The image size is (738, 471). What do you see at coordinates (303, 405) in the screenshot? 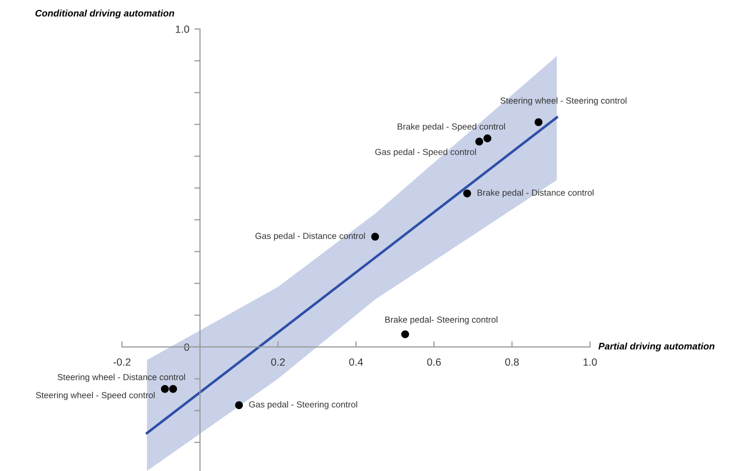
I see `annotation: Gas pedal - Steering control` at bounding box center [303, 405].